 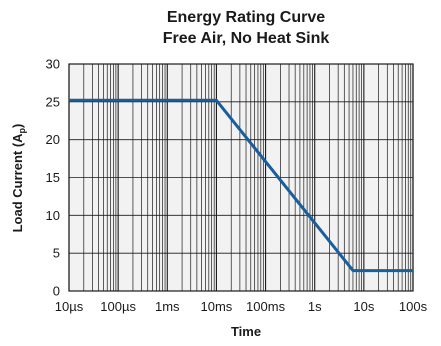 I want to click on x-tick-label: 10s, so click(x=363, y=306).